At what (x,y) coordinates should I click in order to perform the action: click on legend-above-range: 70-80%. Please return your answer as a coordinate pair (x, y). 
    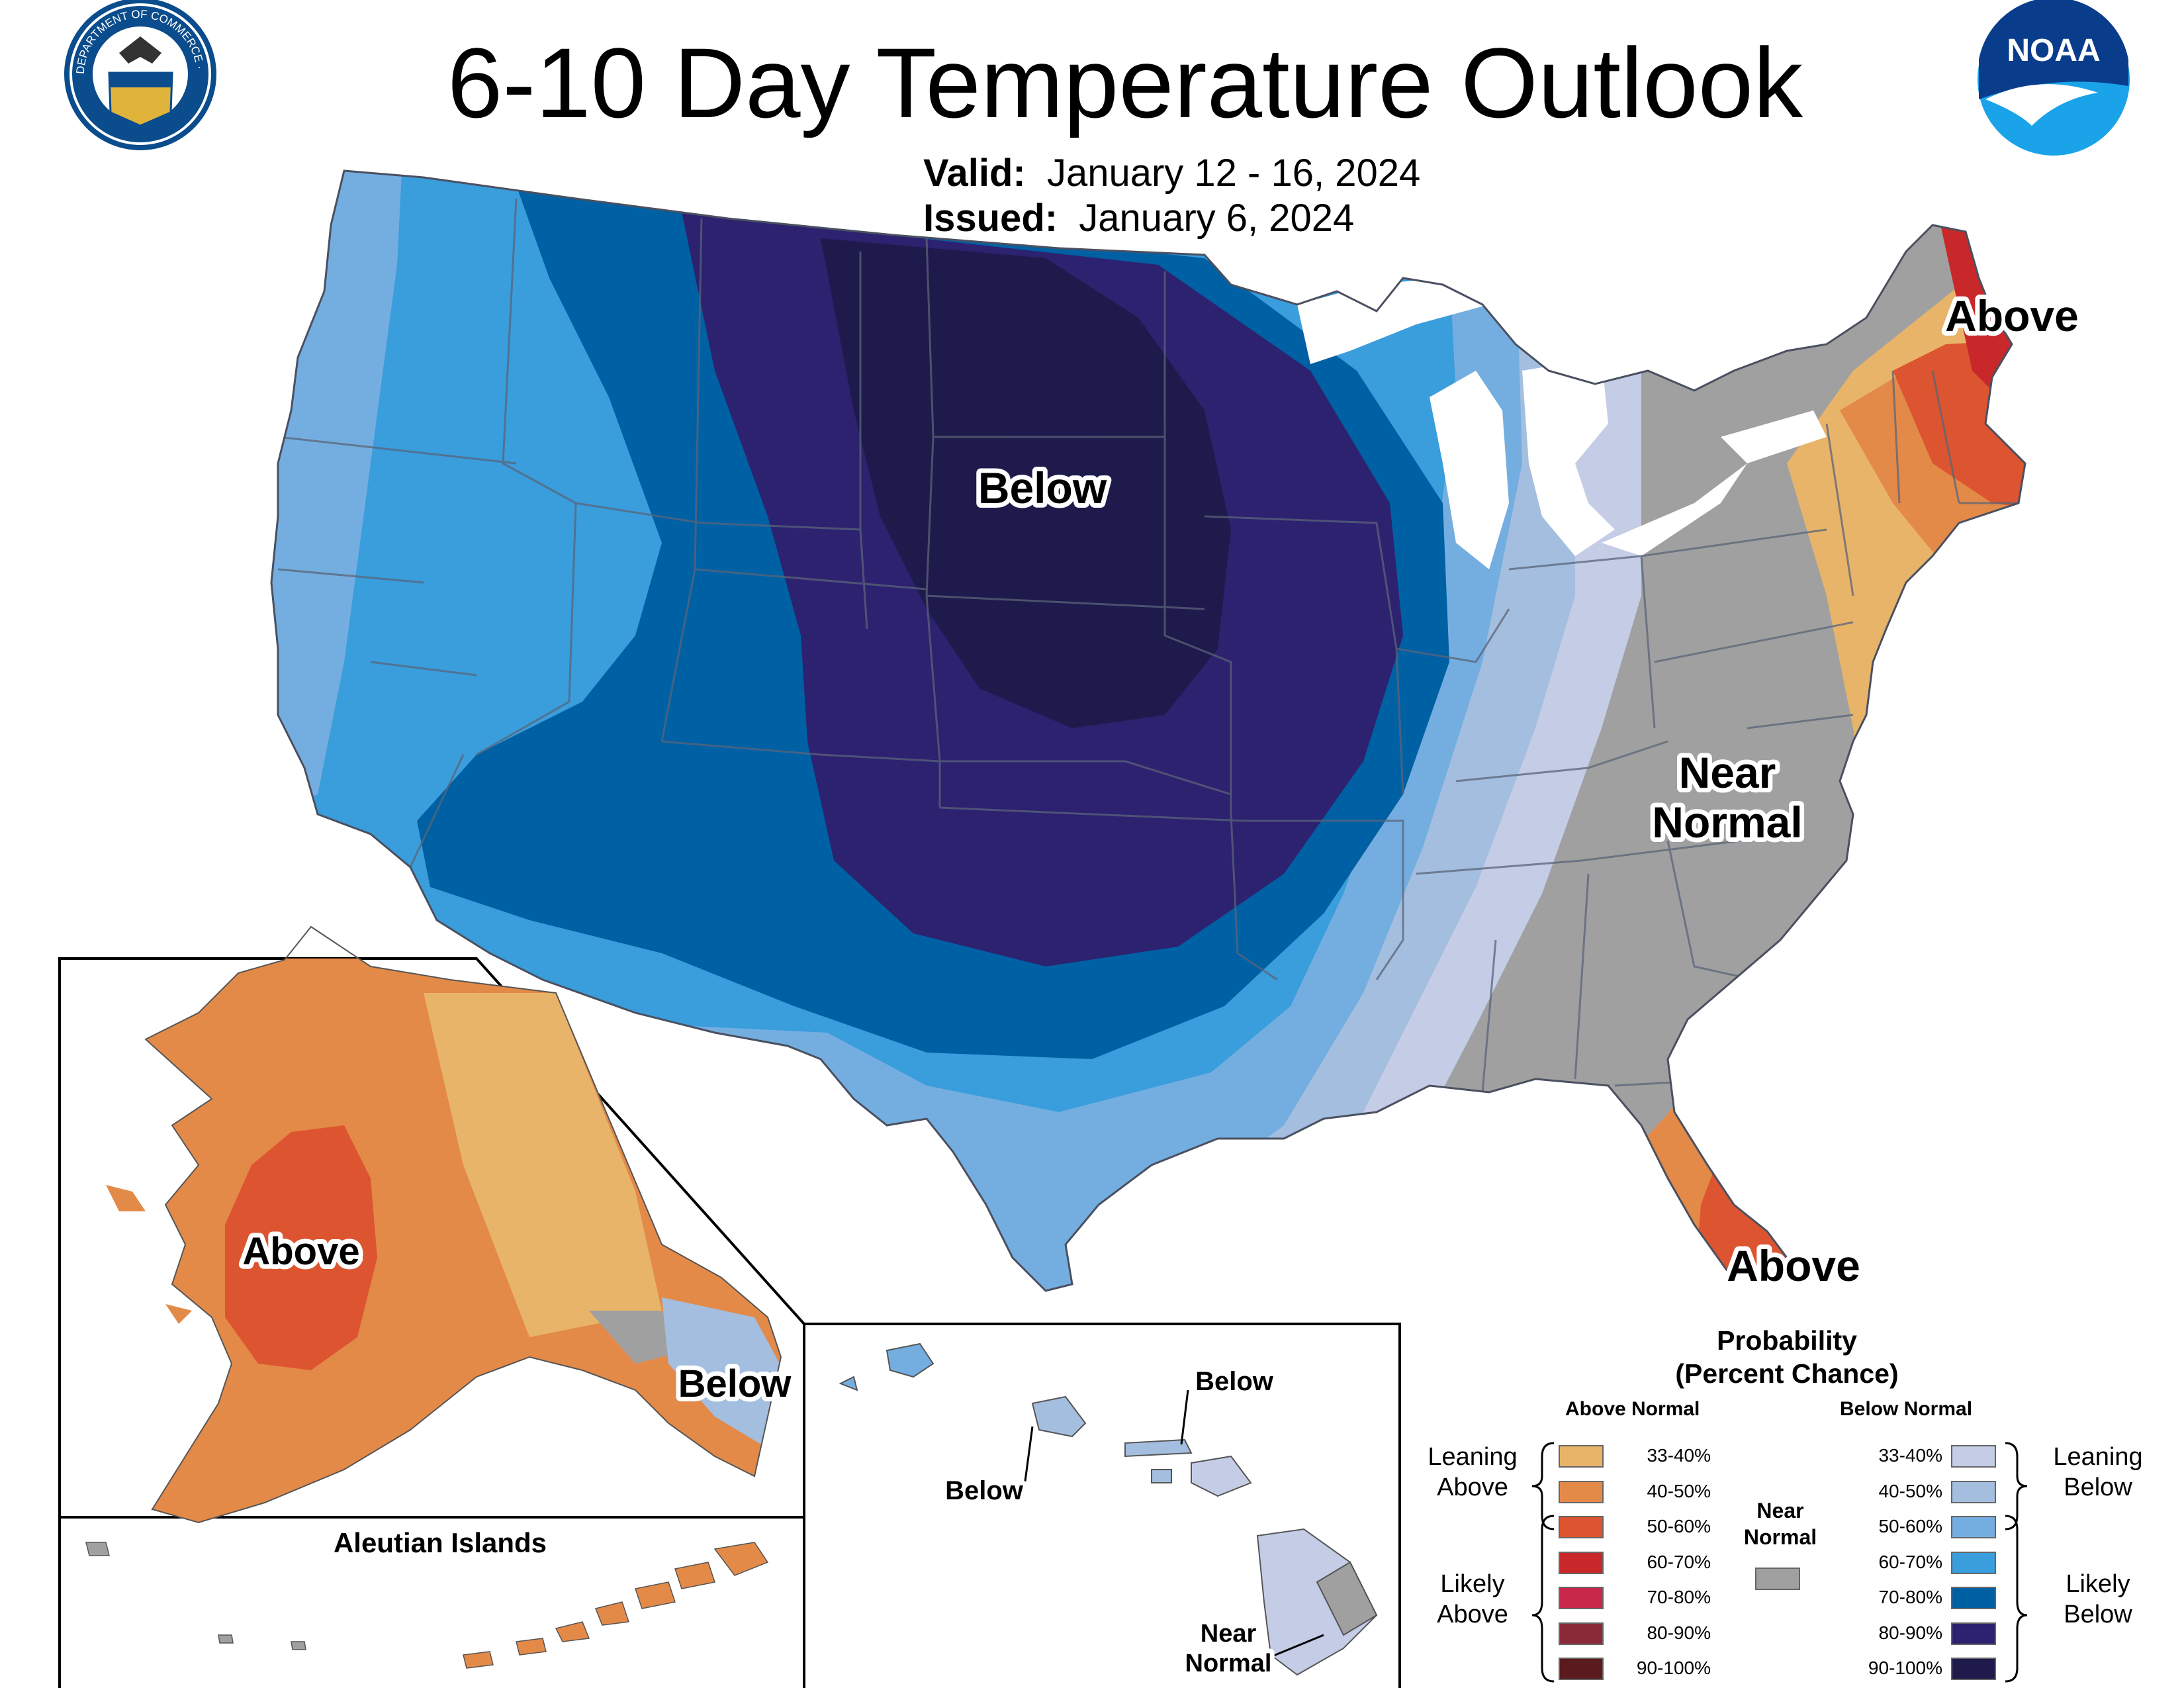
    Looking at the image, I should click on (1679, 1597).